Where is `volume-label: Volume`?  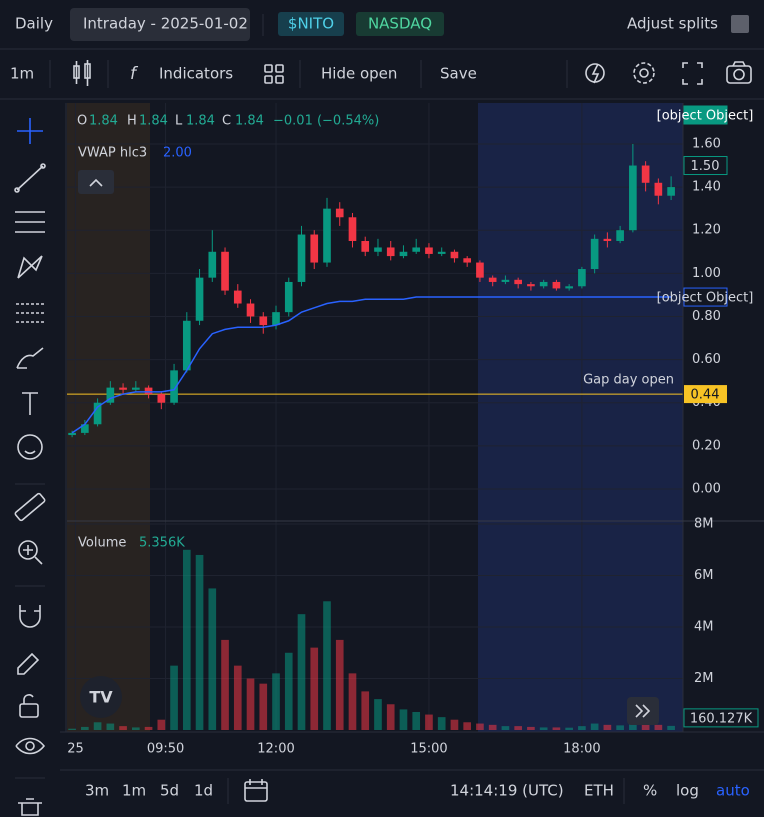 volume-label: Volume is located at coordinates (102, 543).